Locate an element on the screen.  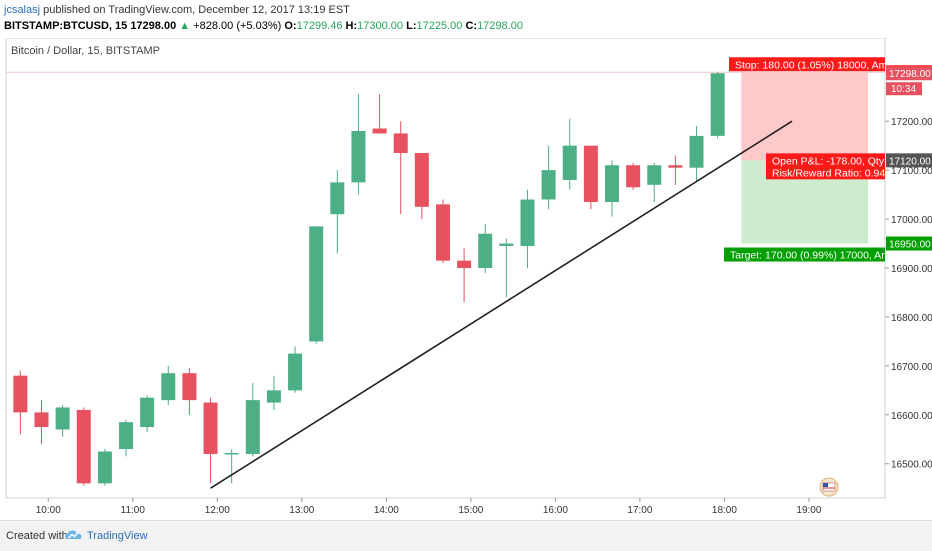
tradingview-logo-icon is located at coordinates (74, 537).